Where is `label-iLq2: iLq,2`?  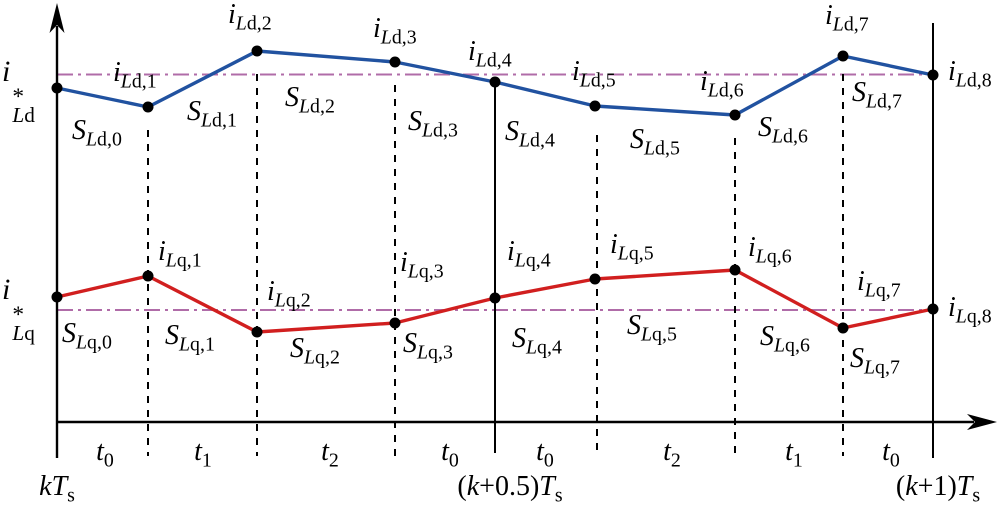
label-iLq2: iLq,2 is located at coordinates (289, 294).